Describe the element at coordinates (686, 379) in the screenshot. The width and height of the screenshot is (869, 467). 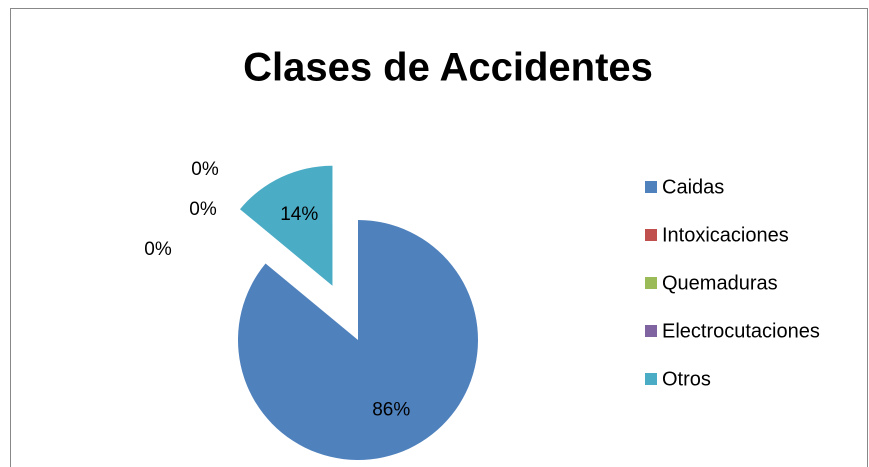
I see `legend-label: Otros` at that location.